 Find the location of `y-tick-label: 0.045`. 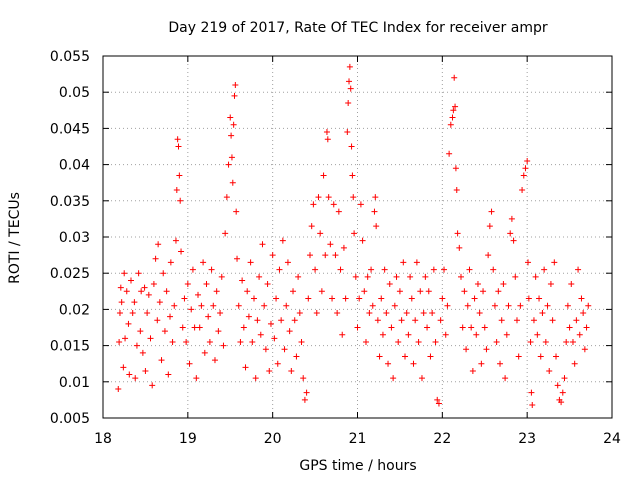

y-tick-label: 0.045 is located at coordinates (70, 129).